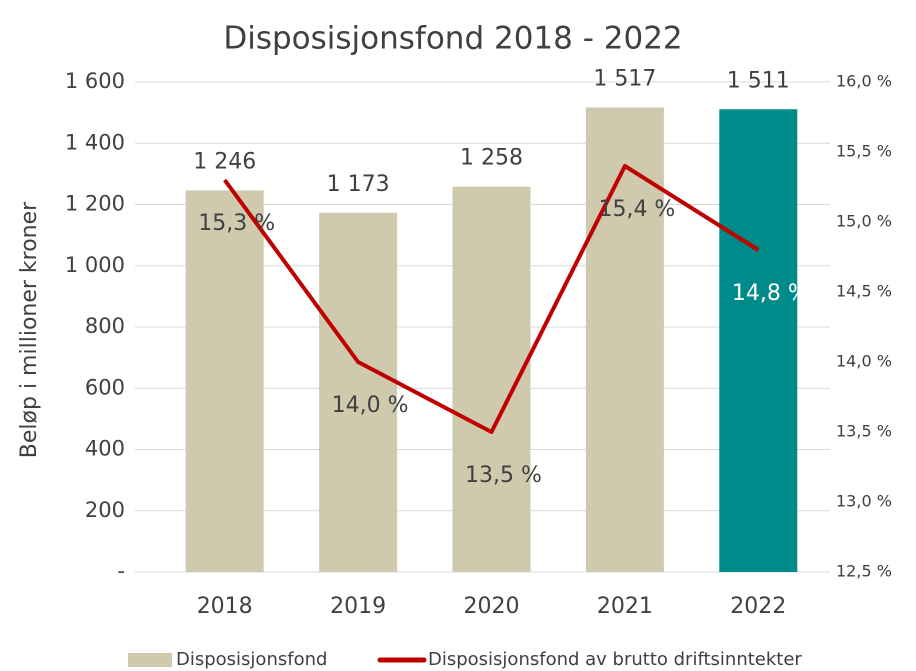  I want to click on y-tick-label: 1 400, so click(95, 142).